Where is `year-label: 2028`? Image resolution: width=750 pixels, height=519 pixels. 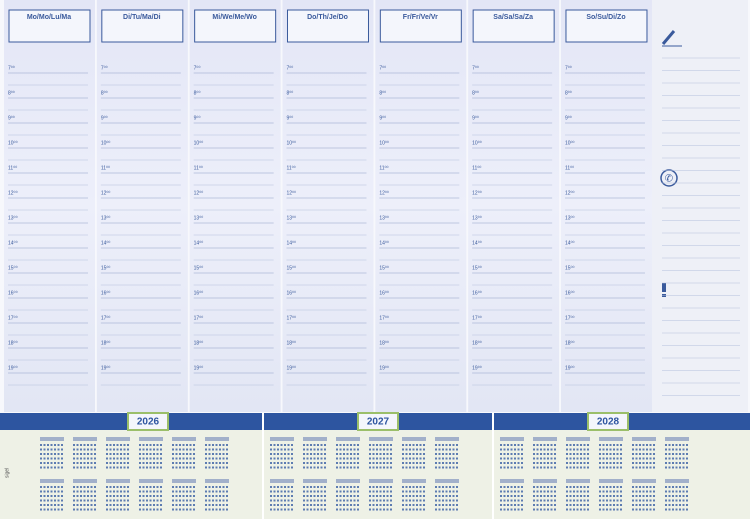 year-label: 2028 is located at coordinates (608, 422).